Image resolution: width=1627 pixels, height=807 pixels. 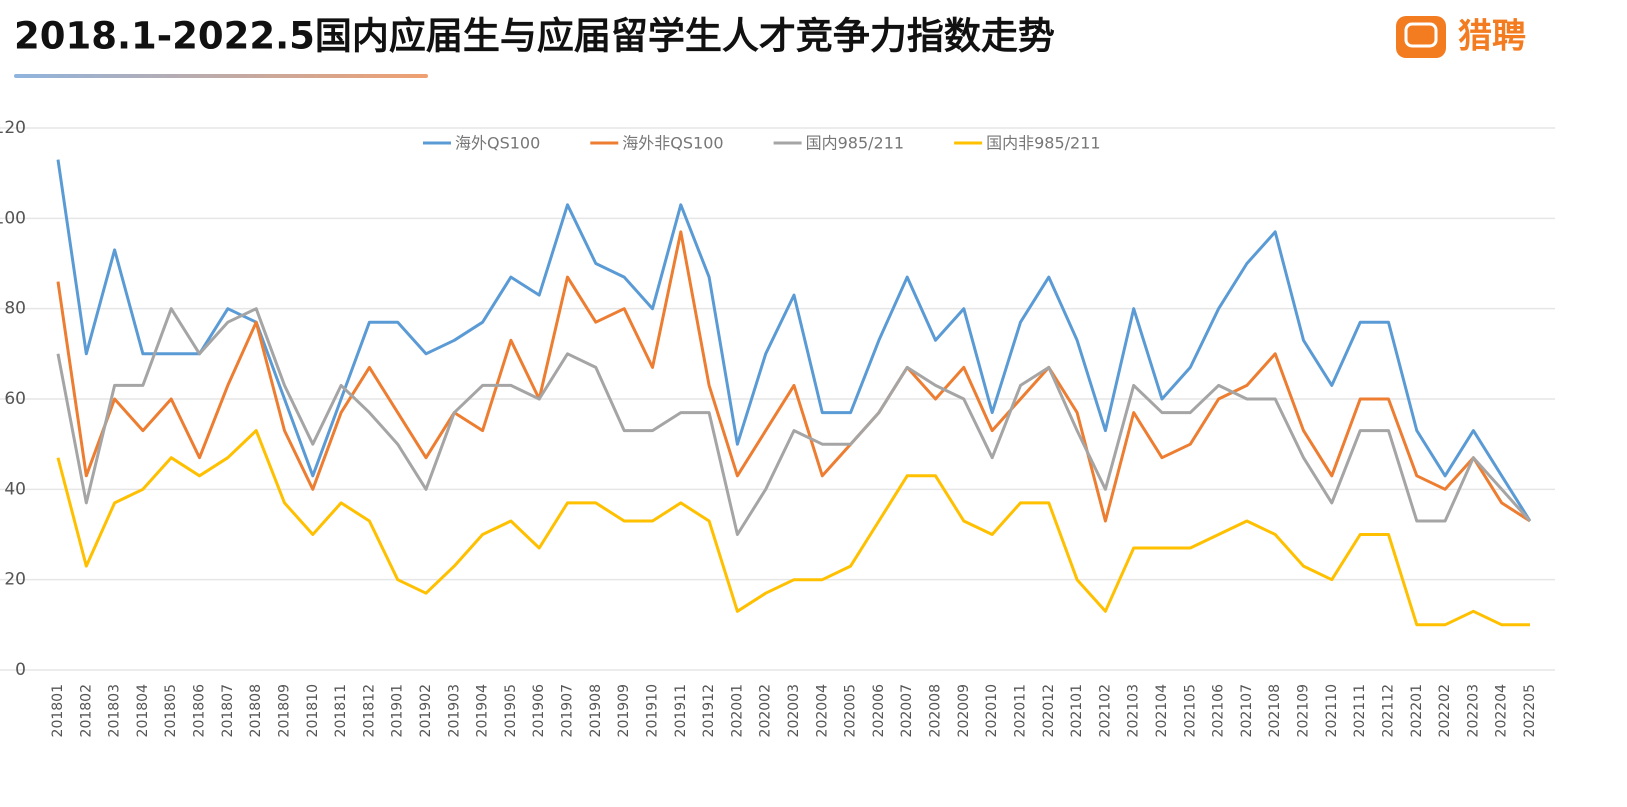 I want to click on x-tick-label: 201808, so click(x=256, y=710).